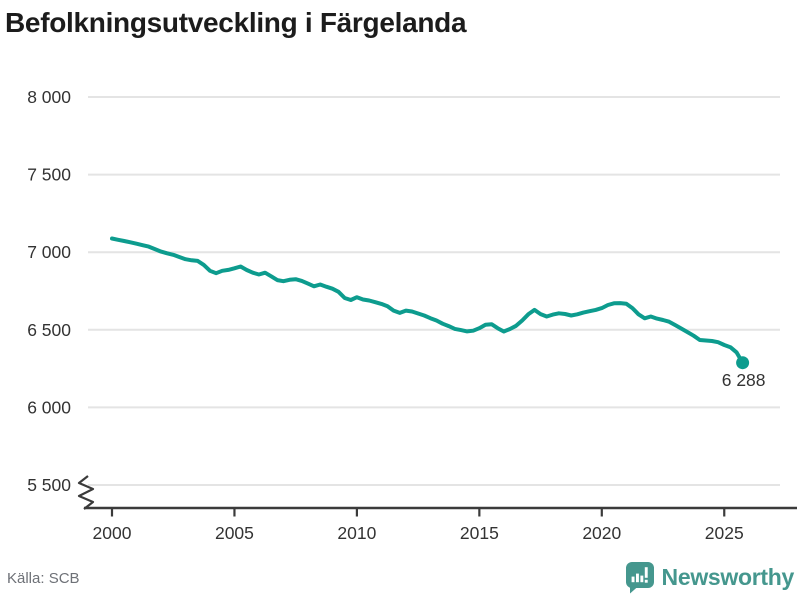 Image resolution: width=800 pixels, height=600 pixels. Describe the element at coordinates (86, 492) in the screenshot. I see `axis-break-icon` at that location.